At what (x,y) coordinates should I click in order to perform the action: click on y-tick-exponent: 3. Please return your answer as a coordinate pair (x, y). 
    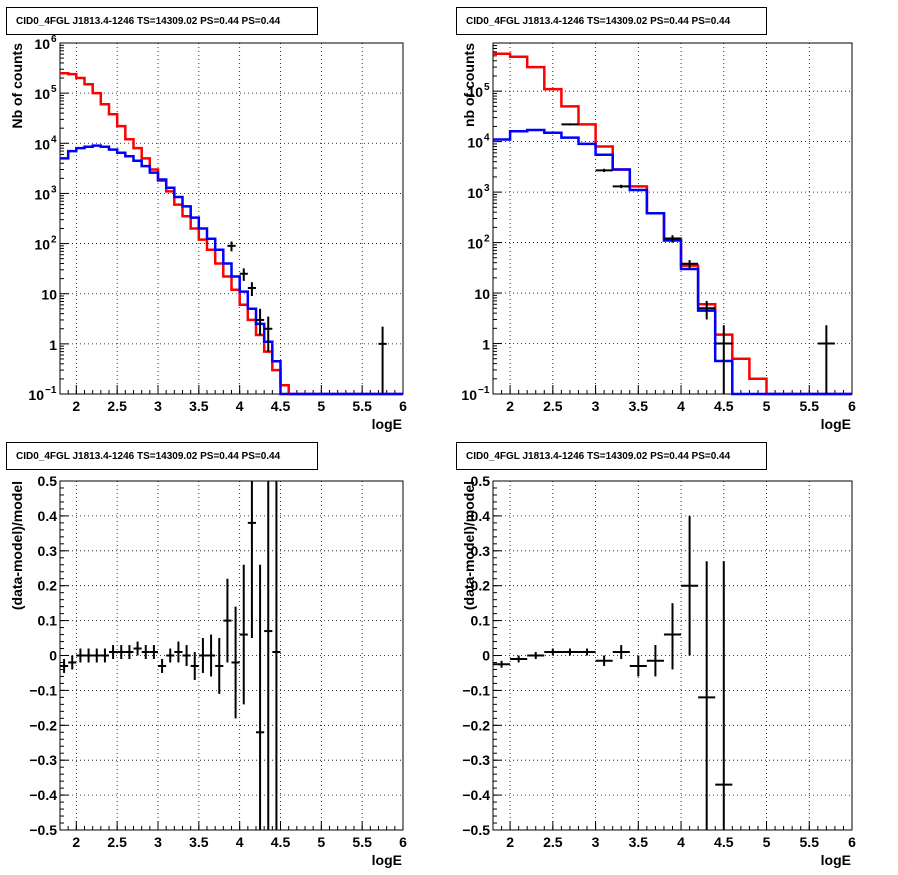
    Looking at the image, I should click on (54, 189).